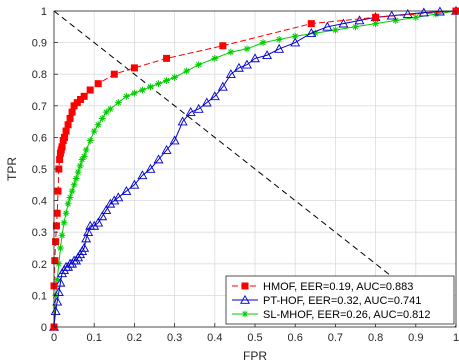  What do you see at coordinates (134, 338) in the screenshot?
I see `x-tick-label: 0.2` at bounding box center [134, 338].